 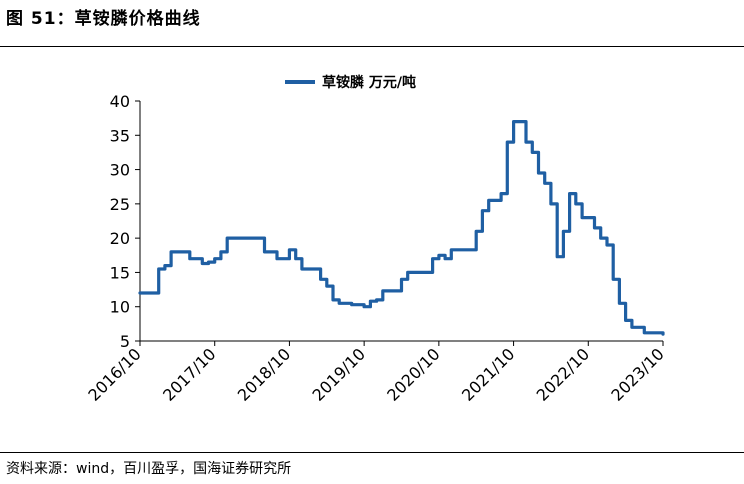 I want to click on x-tick-label: 2022/10, so click(x=563, y=374).